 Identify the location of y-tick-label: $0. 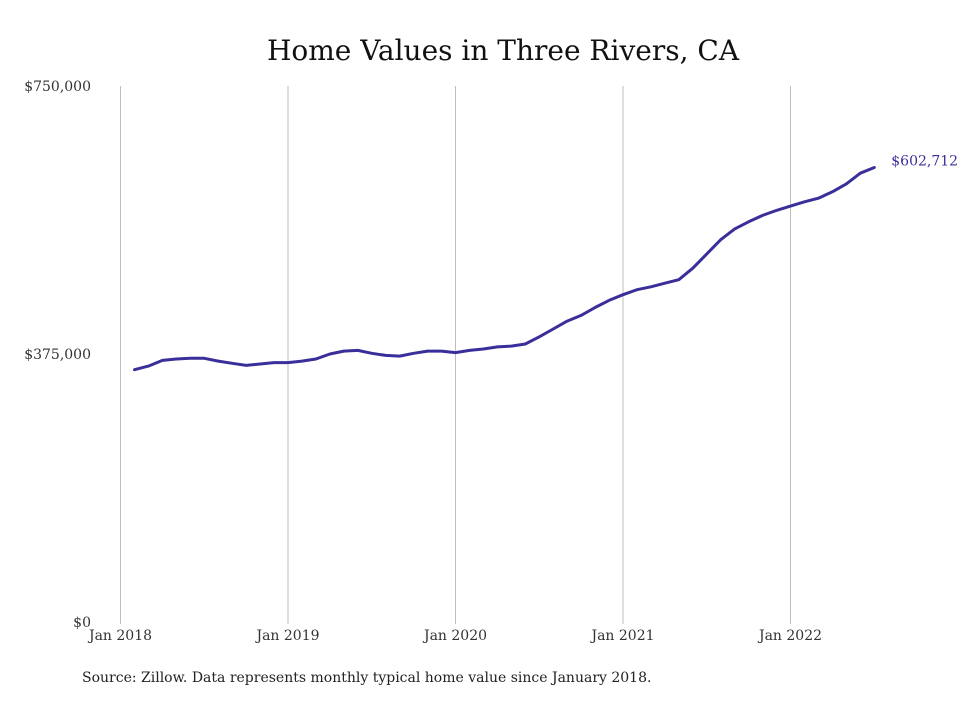
(82, 623).